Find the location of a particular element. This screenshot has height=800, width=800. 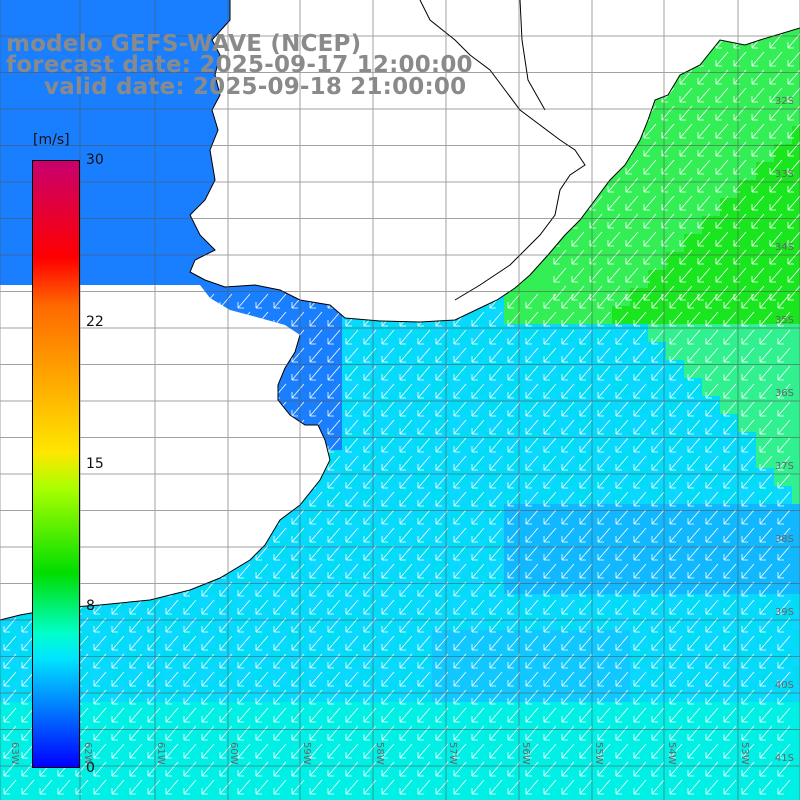

latitude-label: 33S is located at coordinates (784, 174).